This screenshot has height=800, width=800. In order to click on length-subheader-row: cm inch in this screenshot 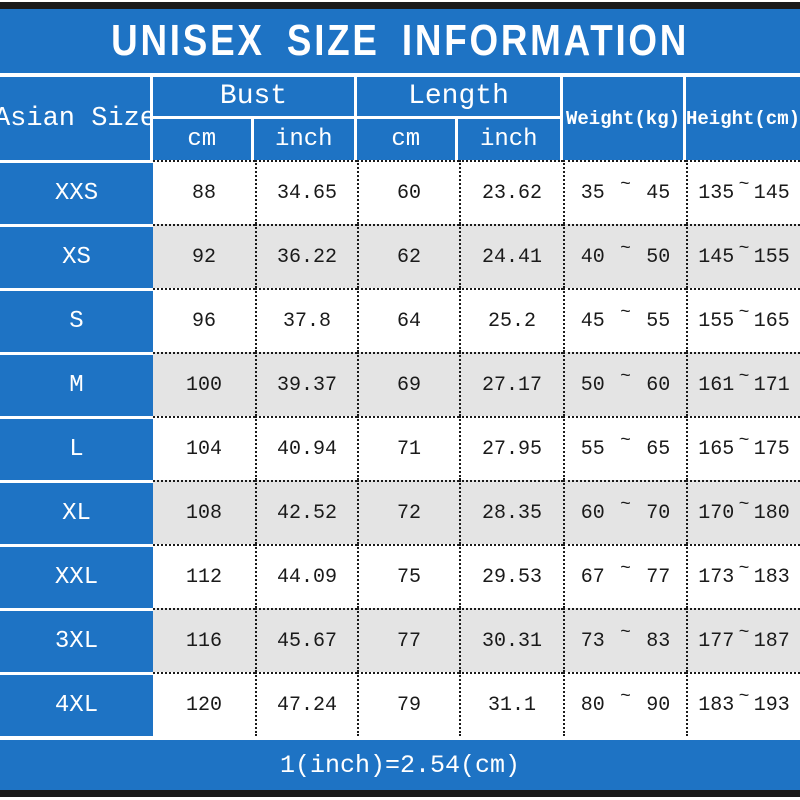, I will do `click(458, 139)`.